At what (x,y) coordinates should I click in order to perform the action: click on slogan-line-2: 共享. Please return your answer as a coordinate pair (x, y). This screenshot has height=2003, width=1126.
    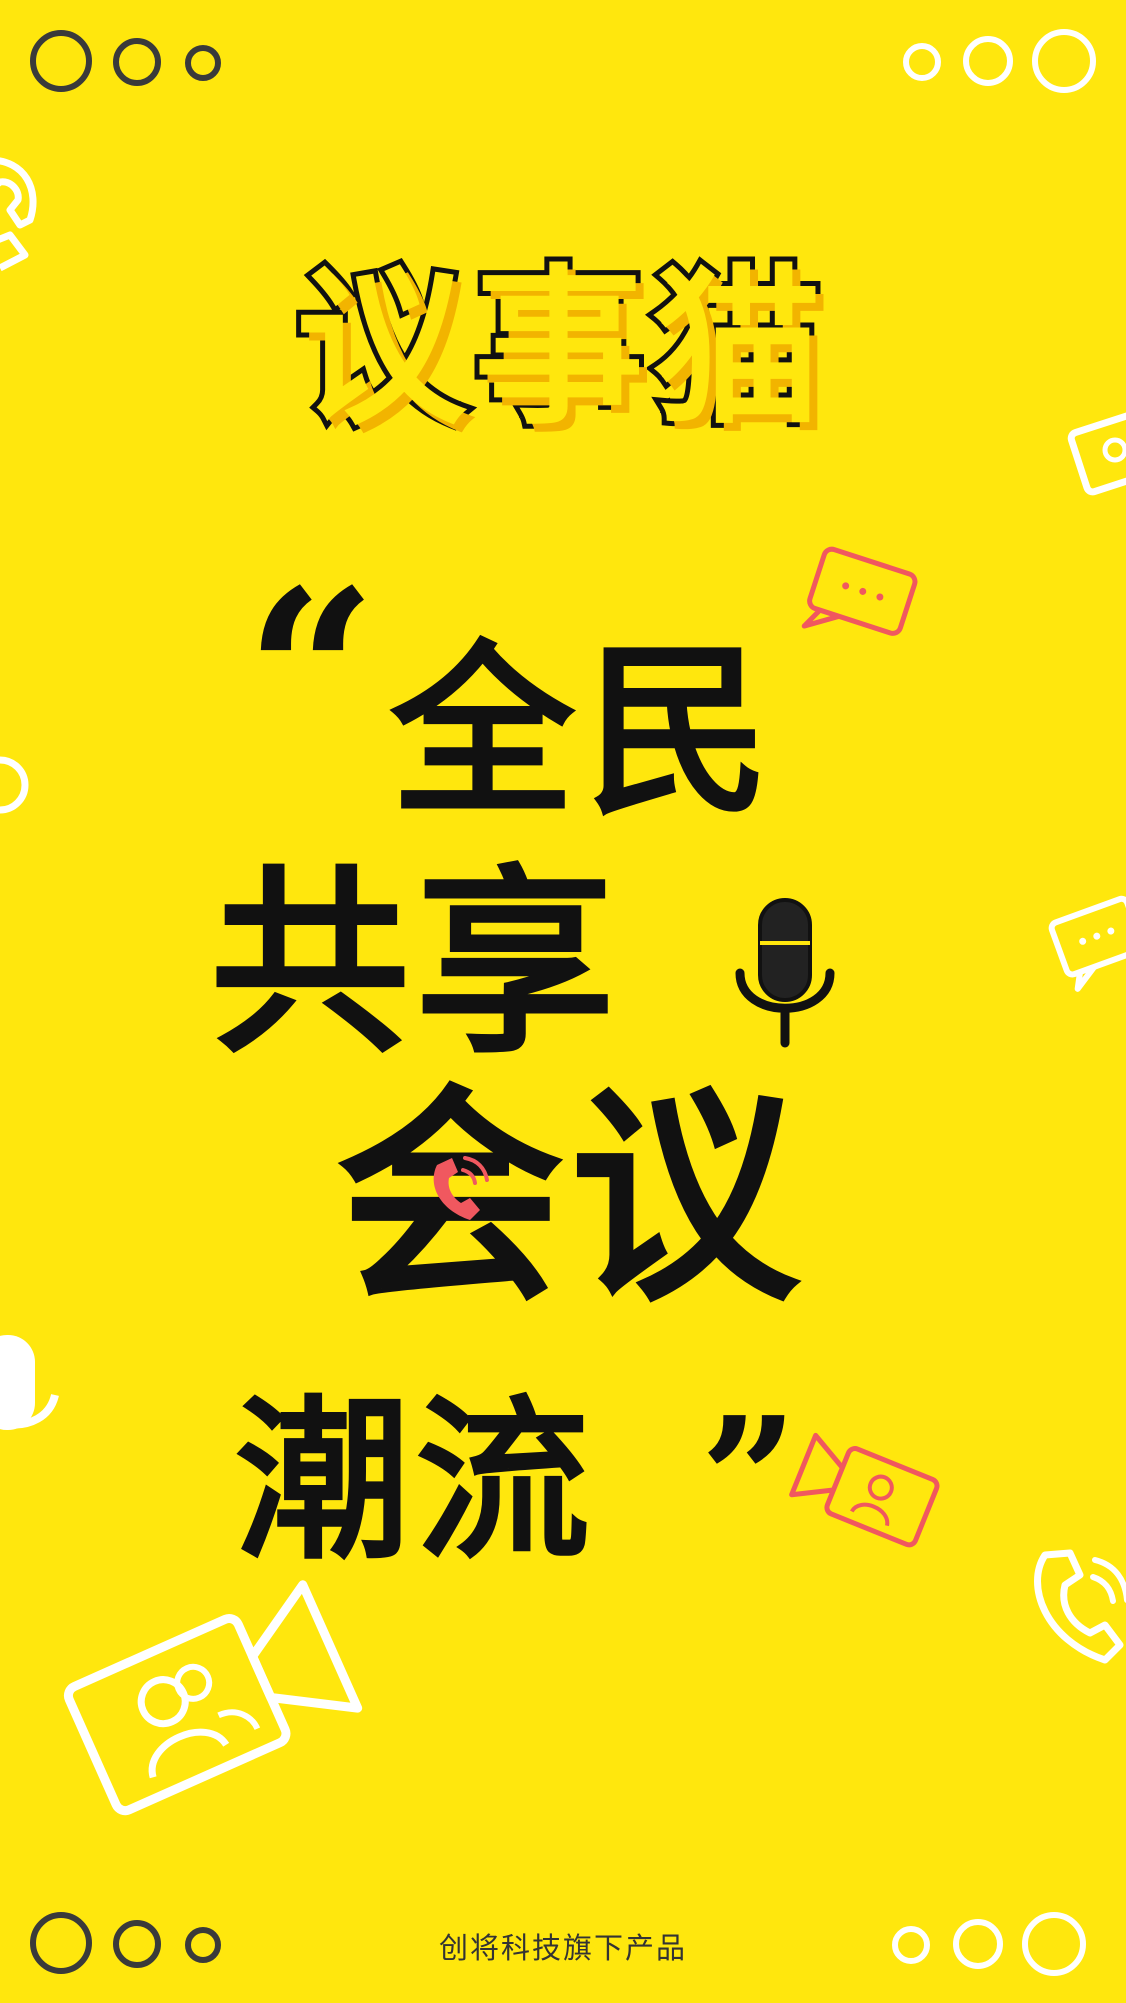
    Looking at the image, I should click on (415, 964).